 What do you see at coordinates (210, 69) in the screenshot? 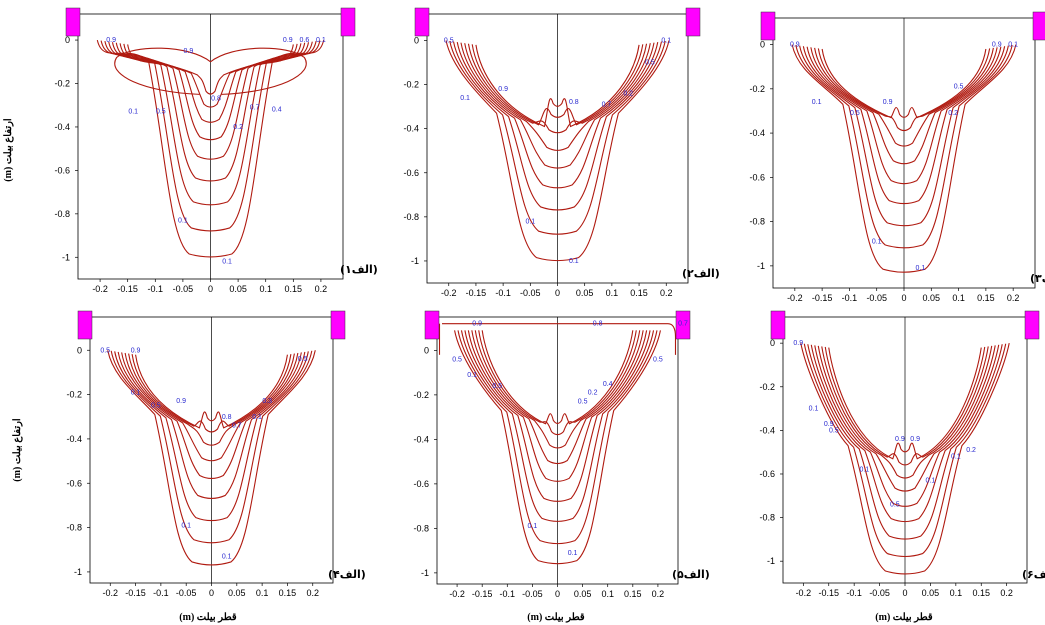
I see `contour-line-0.9` at bounding box center [210, 69].